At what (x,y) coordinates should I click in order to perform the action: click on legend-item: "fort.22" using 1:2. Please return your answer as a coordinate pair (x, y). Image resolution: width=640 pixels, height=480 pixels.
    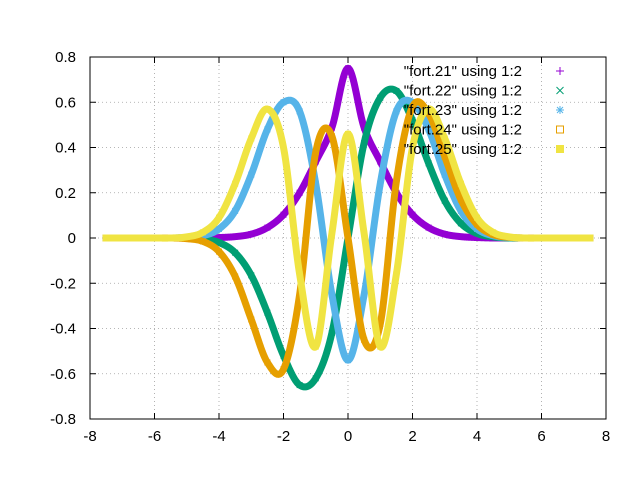
    Looking at the image, I should click on (484, 91).